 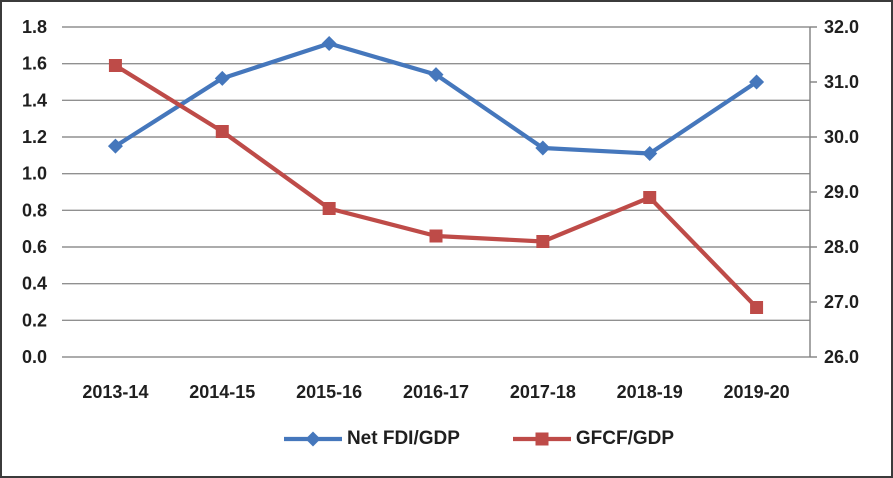 I want to click on left-axis-tick-label: 0.0, so click(x=34, y=357).